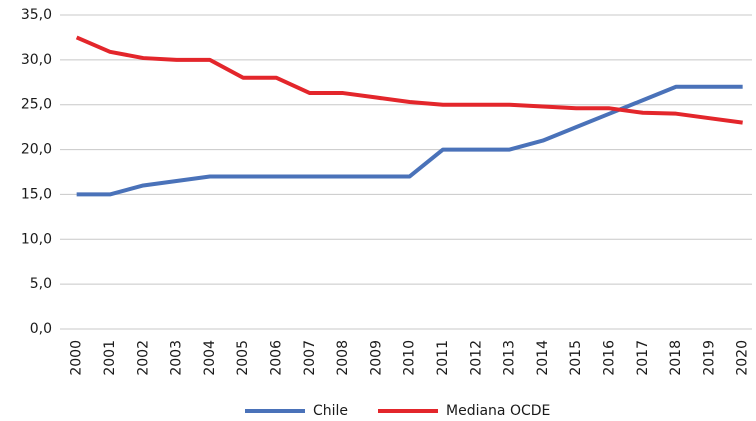 This screenshot has width=756, height=421. I want to click on x-tick-label: 2010, so click(410, 358).